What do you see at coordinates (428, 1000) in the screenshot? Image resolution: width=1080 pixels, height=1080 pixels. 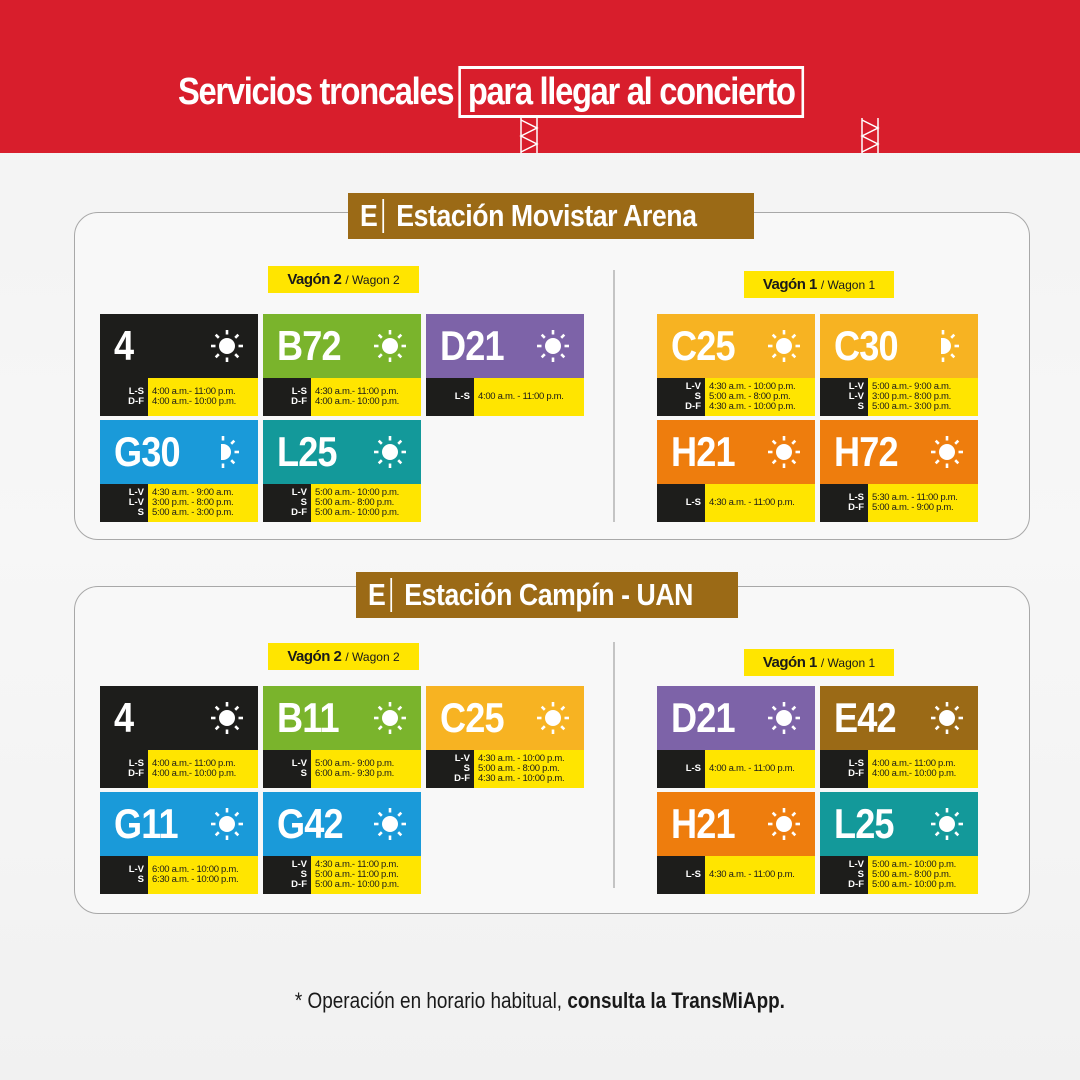 I see `footer-note-regular: * Operación en horario habitual,` at bounding box center [428, 1000].